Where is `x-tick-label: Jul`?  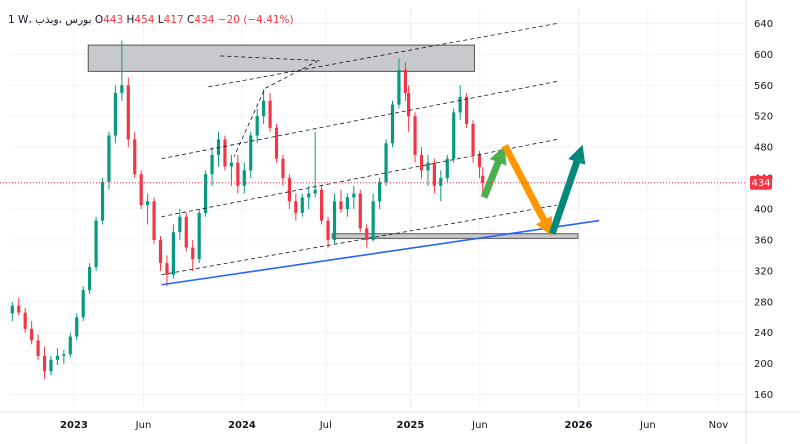 x-tick-label: Jul is located at coordinates (325, 425).